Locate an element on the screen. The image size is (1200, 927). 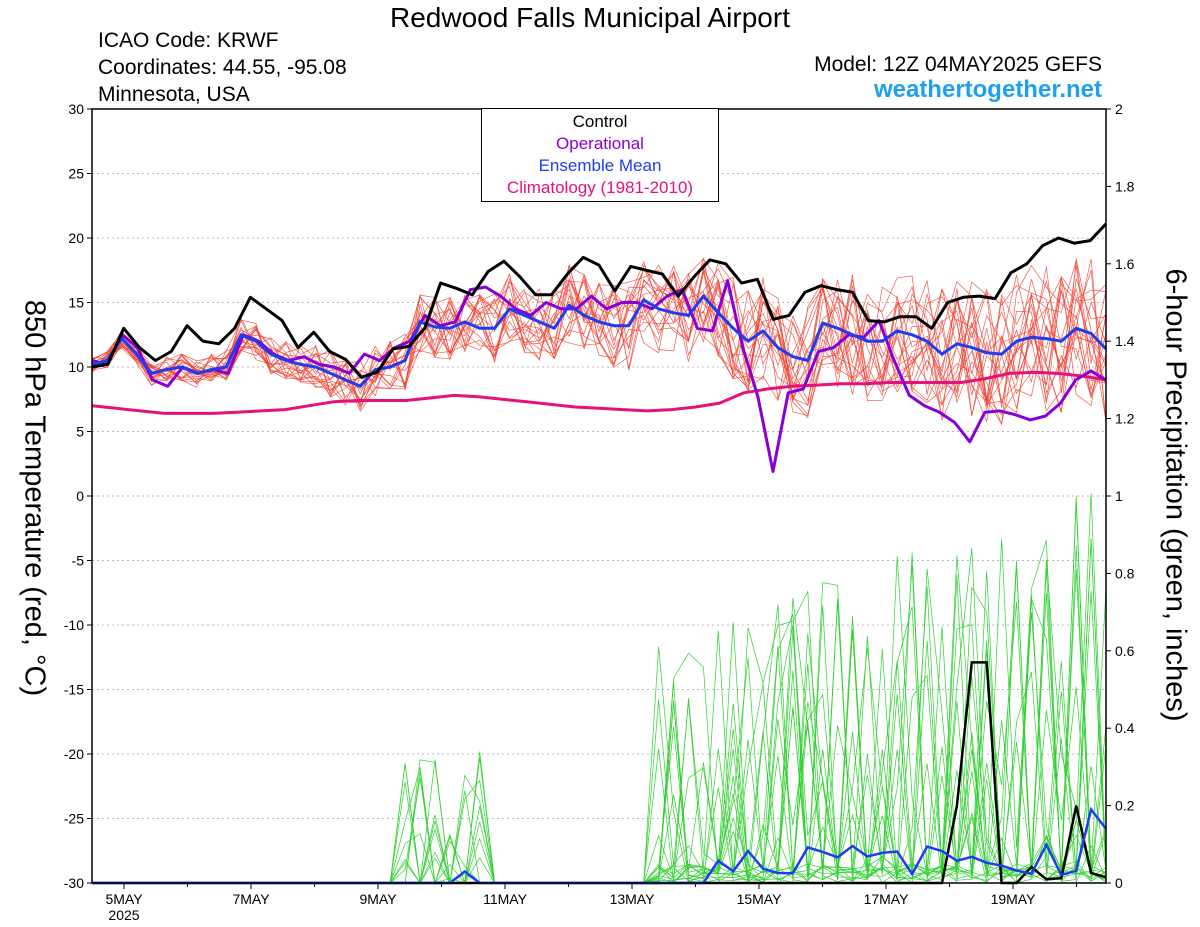
y2-tick-label: 1 is located at coordinates (1119, 496).